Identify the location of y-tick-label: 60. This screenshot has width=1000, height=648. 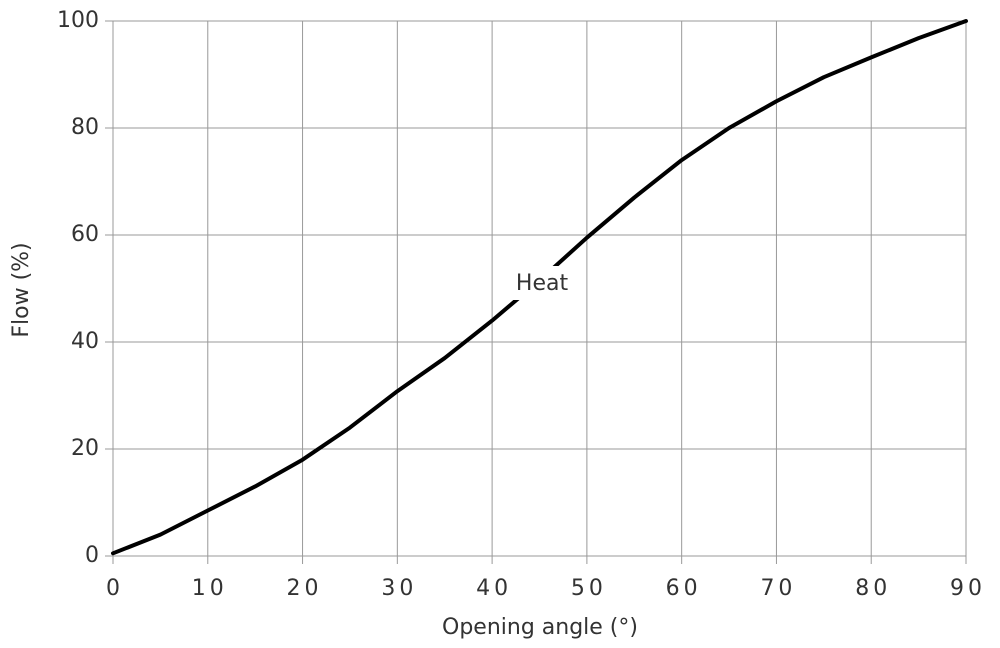
(85, 234).